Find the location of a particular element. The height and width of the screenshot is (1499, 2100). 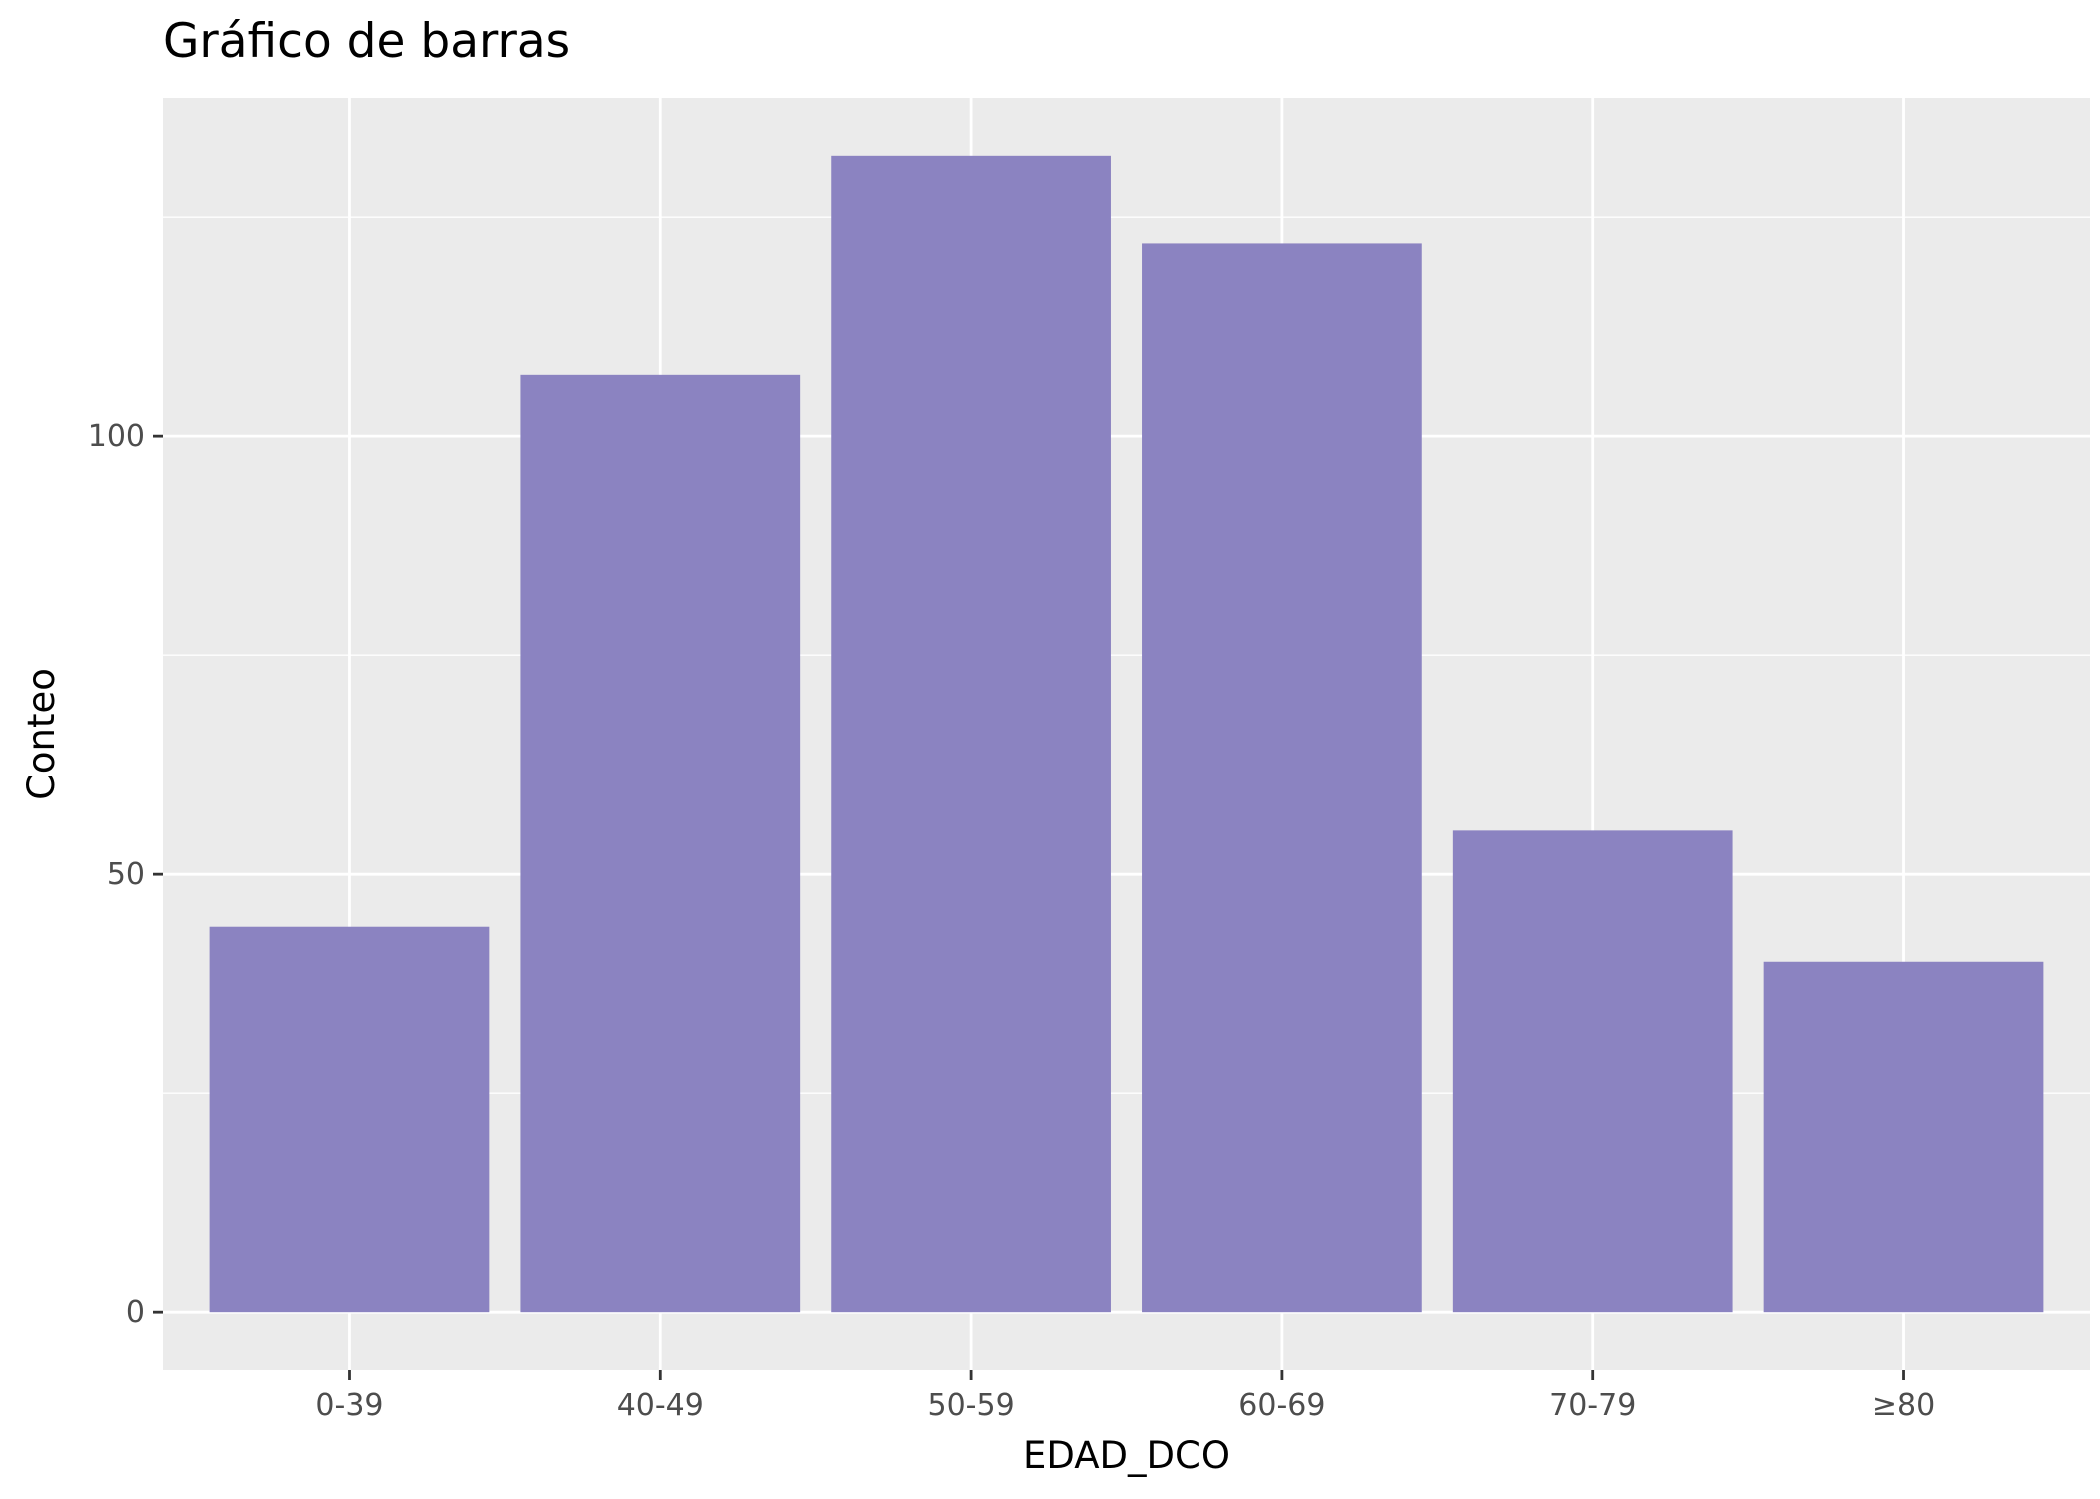

y-axis: 0 50 100 is located at coordinates (125, 874).